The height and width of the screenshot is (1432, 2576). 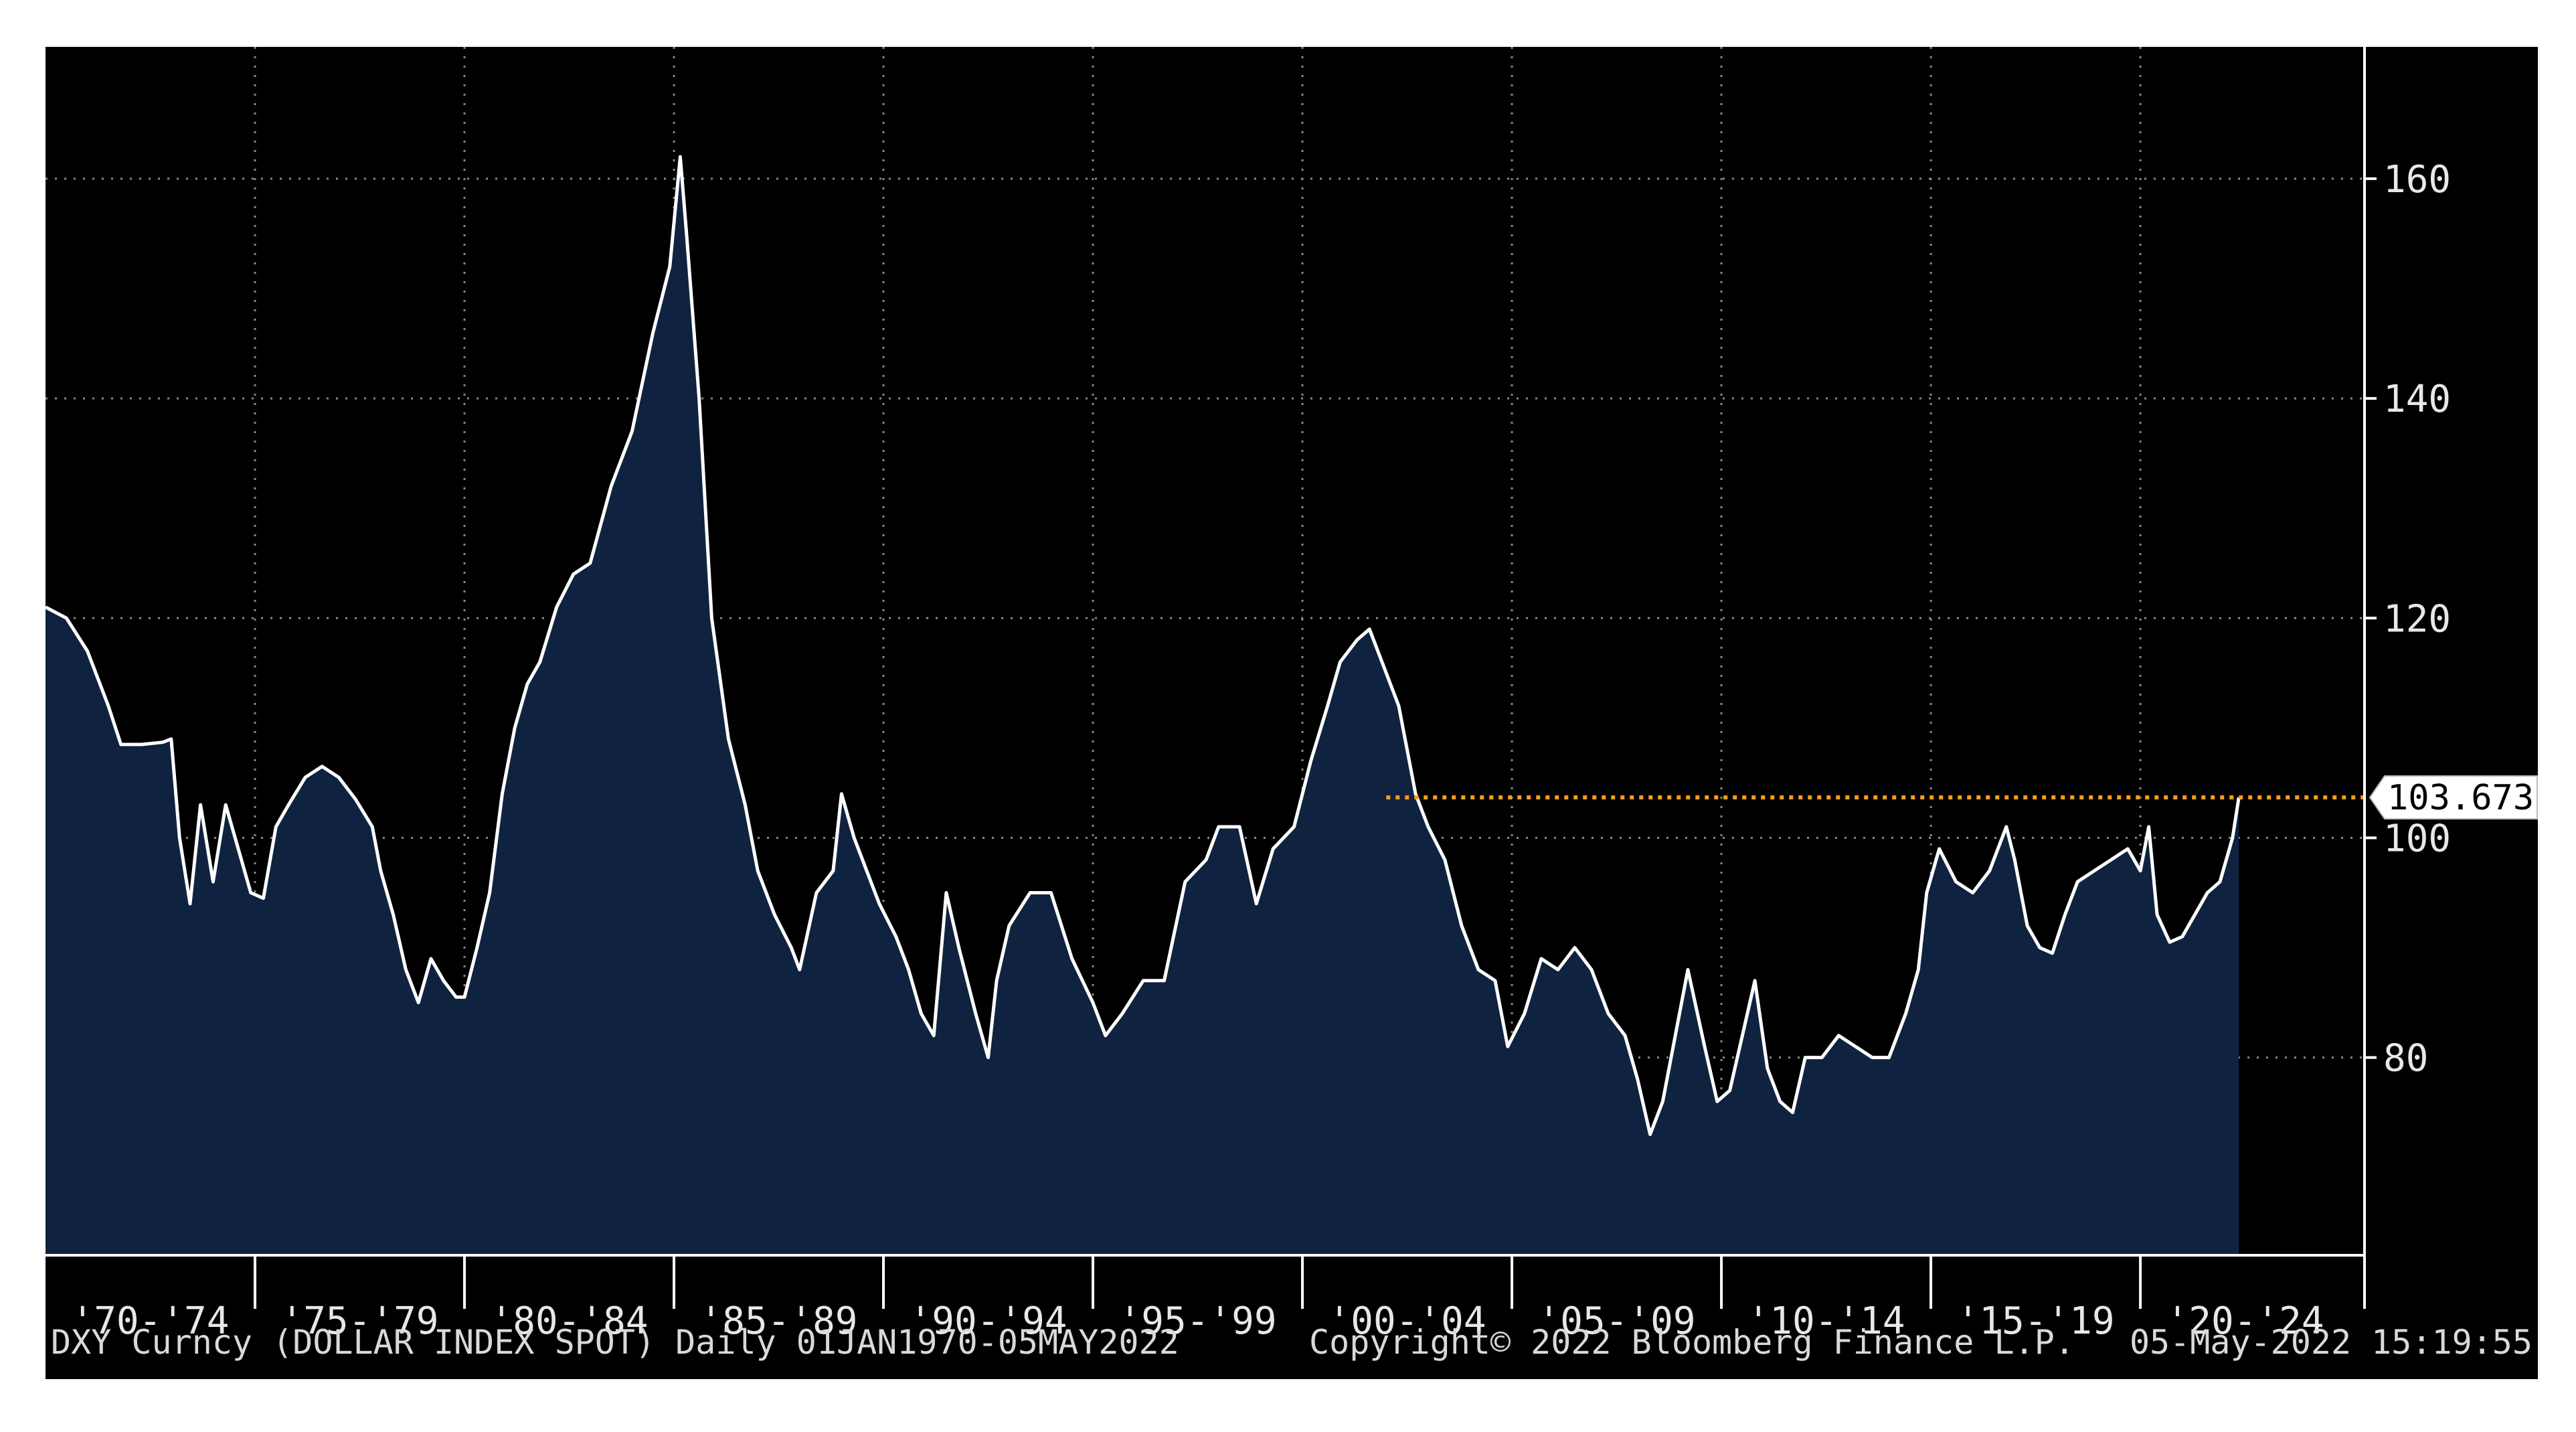 What do you see at coordinates (2417, 399) in the screenshot?
I see `y-tick-label: 140` at bounding box center [2417, 399].